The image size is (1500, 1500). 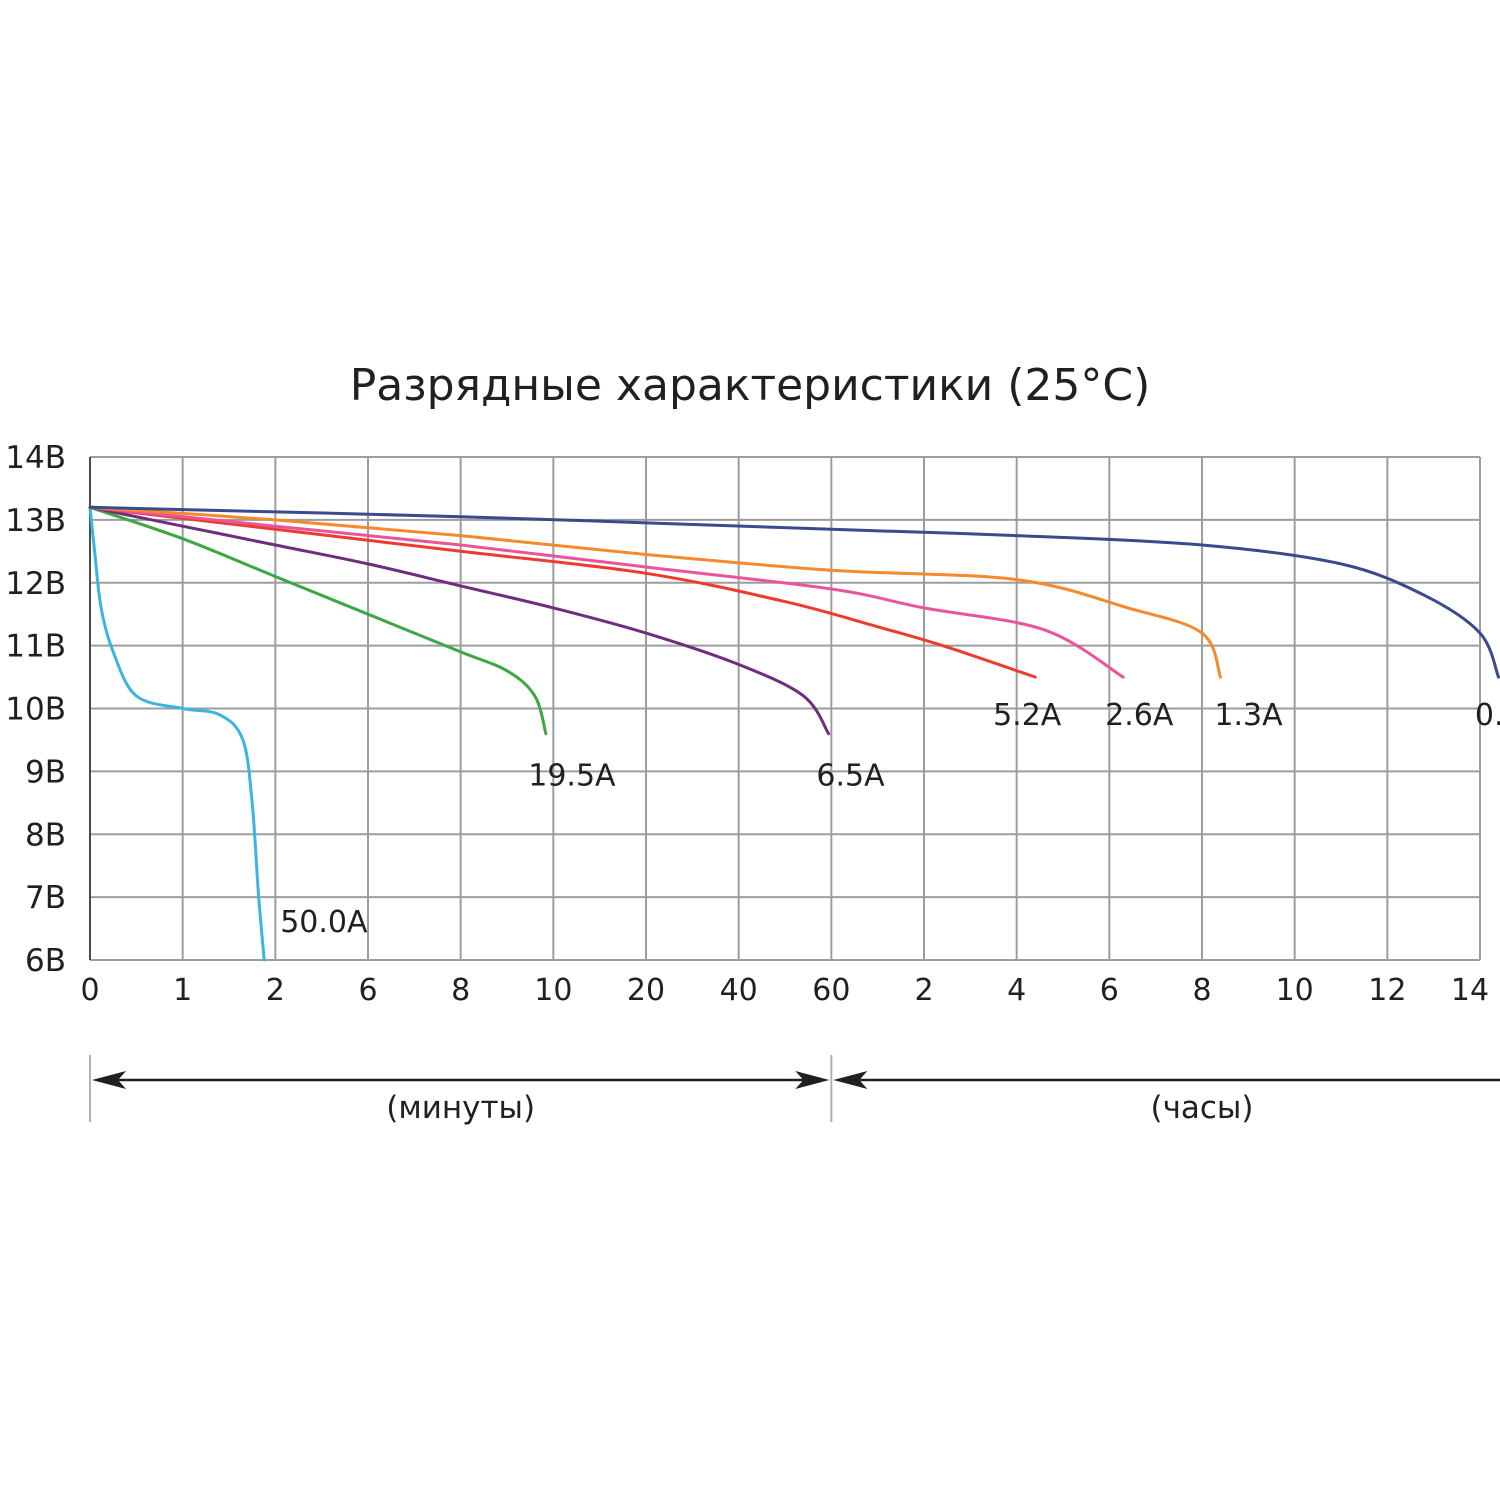 I want to click on chart-title: Разрядные характеристики (25°C), so click(x=750, y=385).